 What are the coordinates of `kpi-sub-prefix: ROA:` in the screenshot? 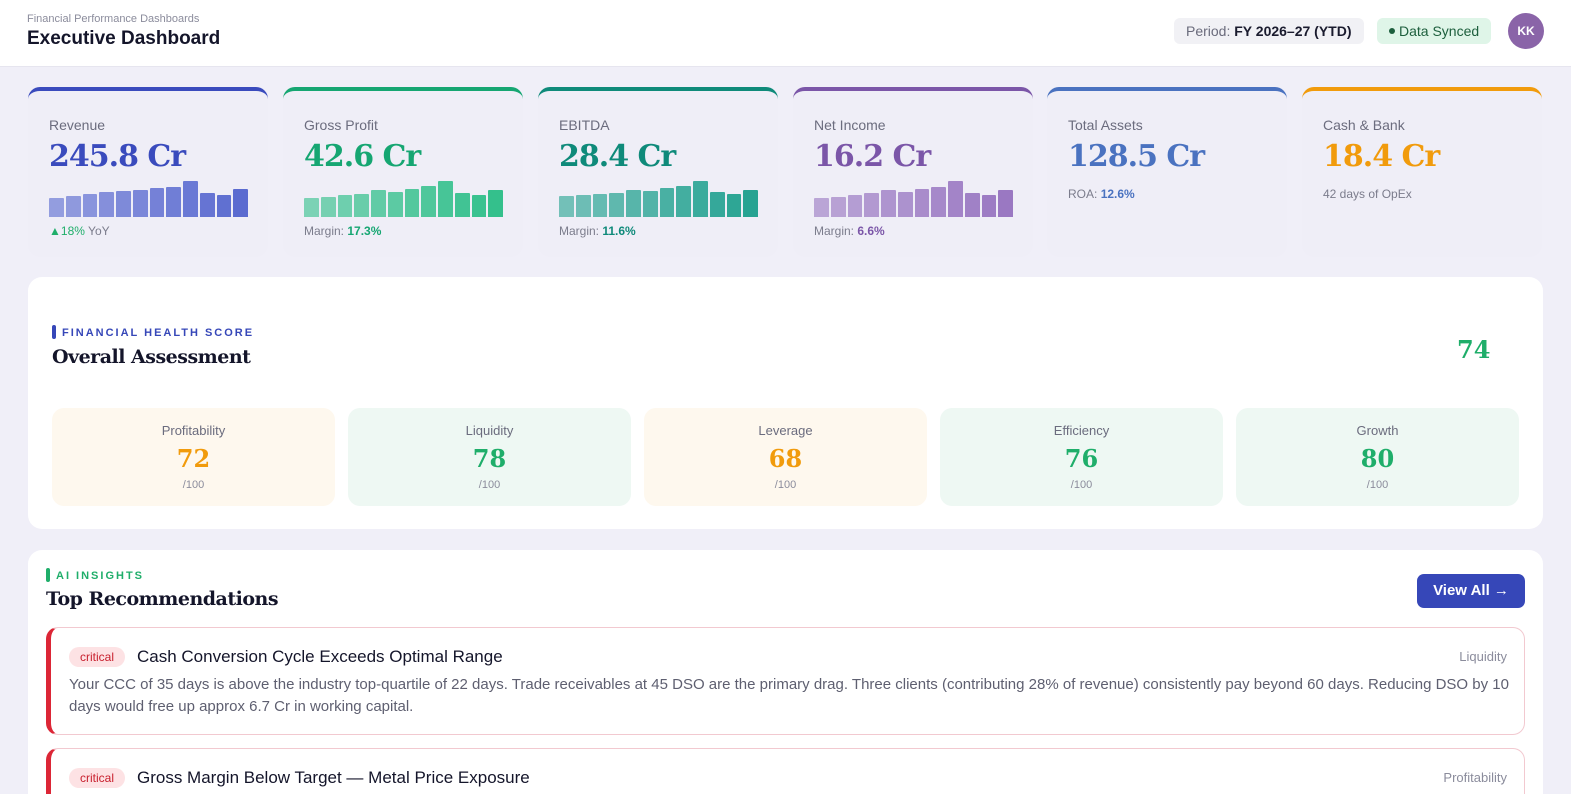 It's located at (1083, 194).